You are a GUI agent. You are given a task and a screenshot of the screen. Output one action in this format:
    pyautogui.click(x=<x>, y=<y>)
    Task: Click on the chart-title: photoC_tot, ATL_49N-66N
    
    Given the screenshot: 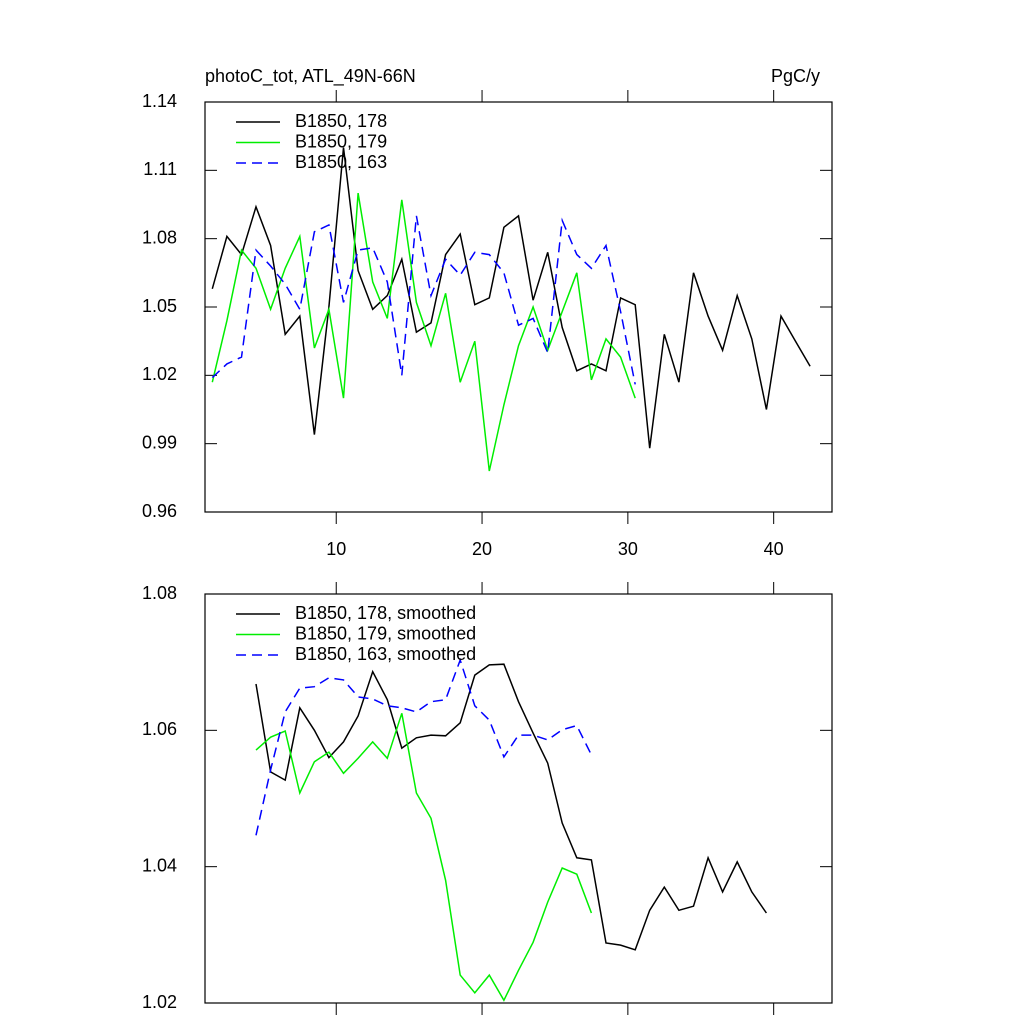 What is the action you would take?
    pyautogui.click(x=310, y=76)
    